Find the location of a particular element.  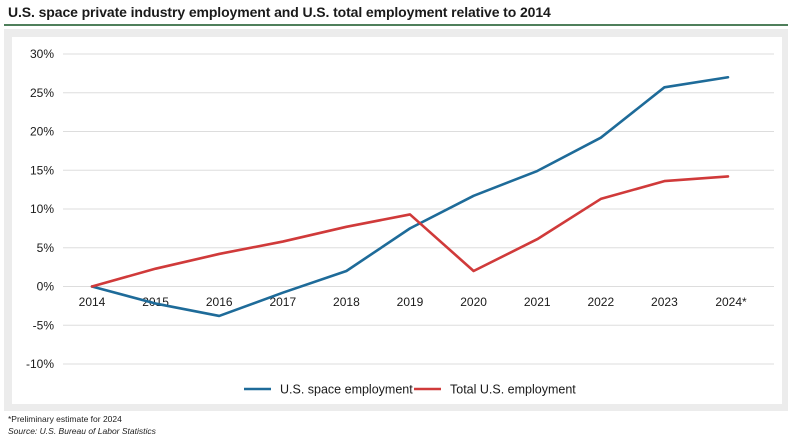

x-tick-label: 2021 is located at coordinates (537, 302).